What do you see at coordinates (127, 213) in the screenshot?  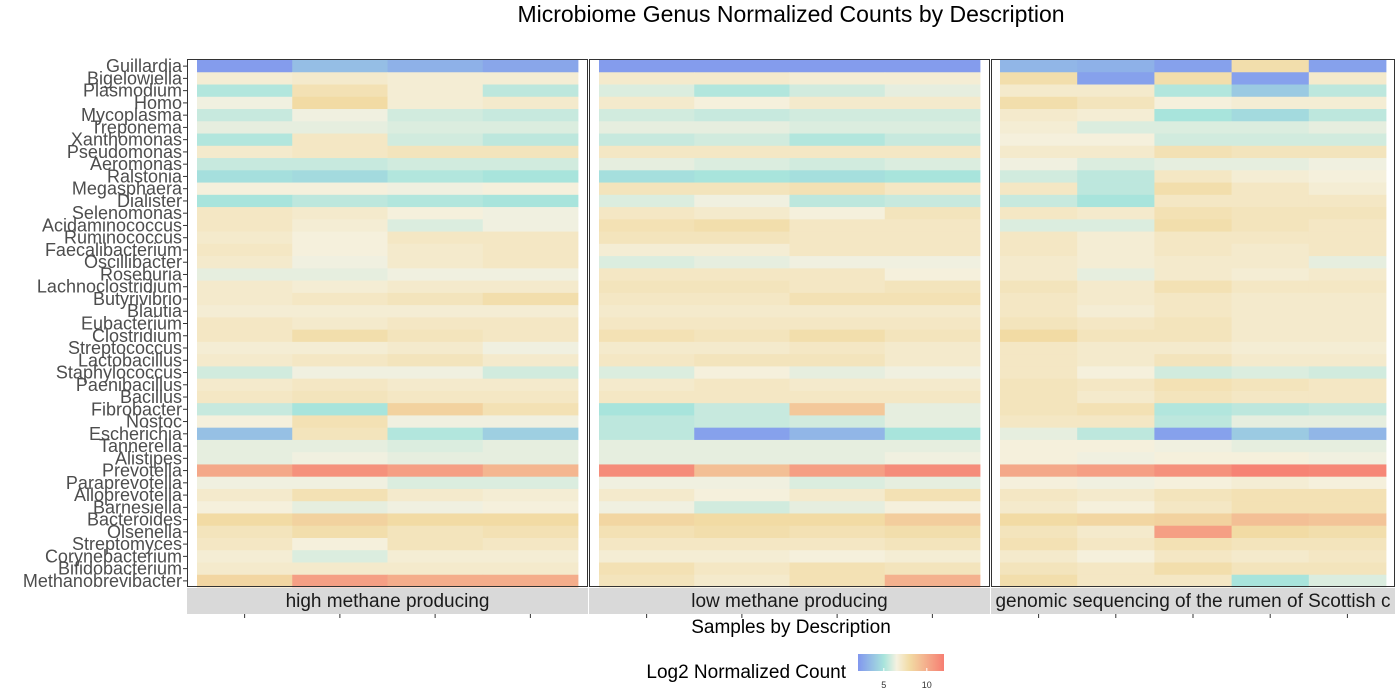 I see `genus-label: Selenomonas` at bounding box center [127, 213].